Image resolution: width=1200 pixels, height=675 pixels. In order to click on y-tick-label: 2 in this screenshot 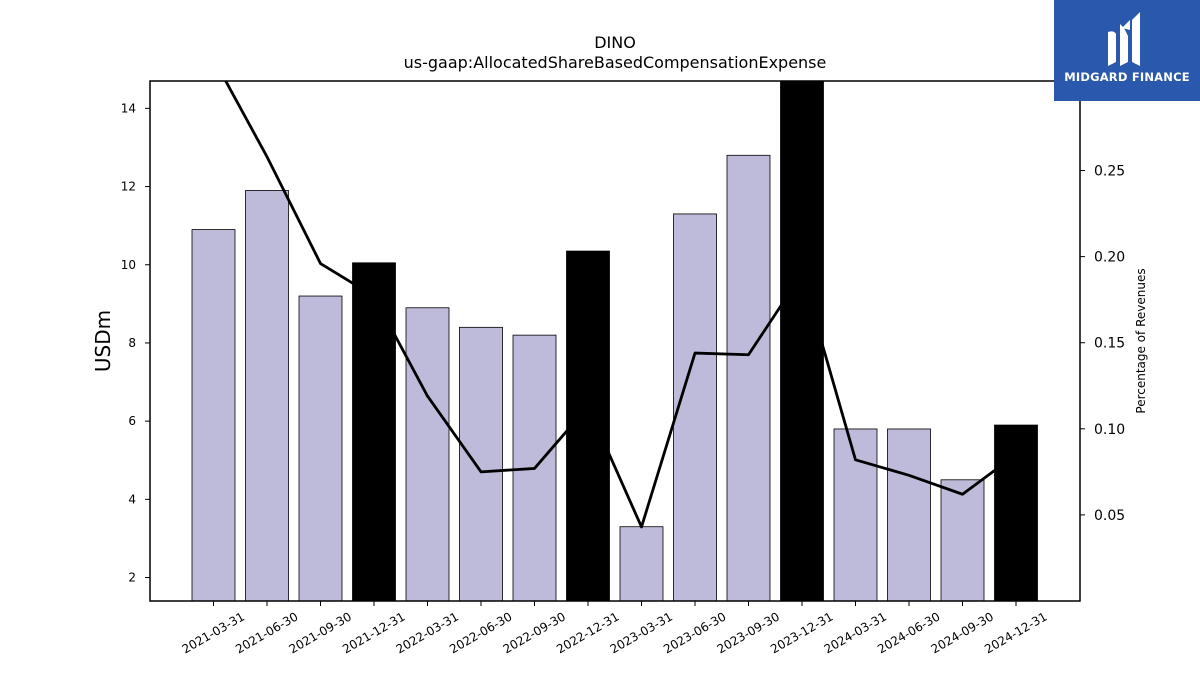, I will do `click(132, 578)`.